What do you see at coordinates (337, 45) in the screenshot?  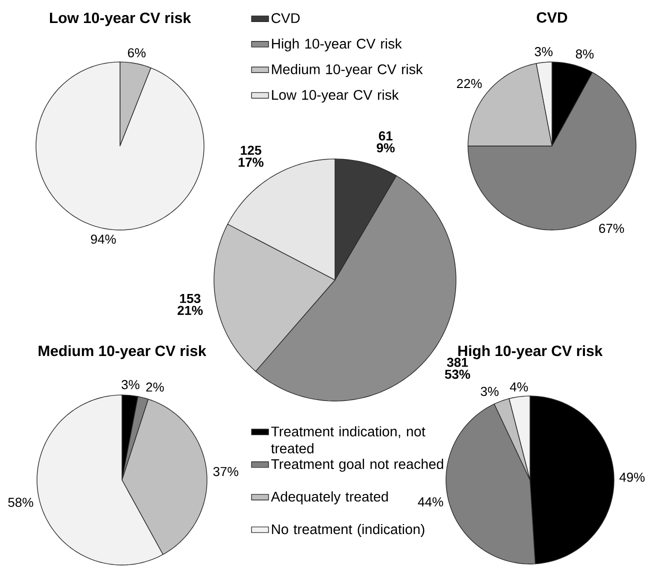 I see `legend-label: High 10-year CV risk` at bounding box center [337, 45].